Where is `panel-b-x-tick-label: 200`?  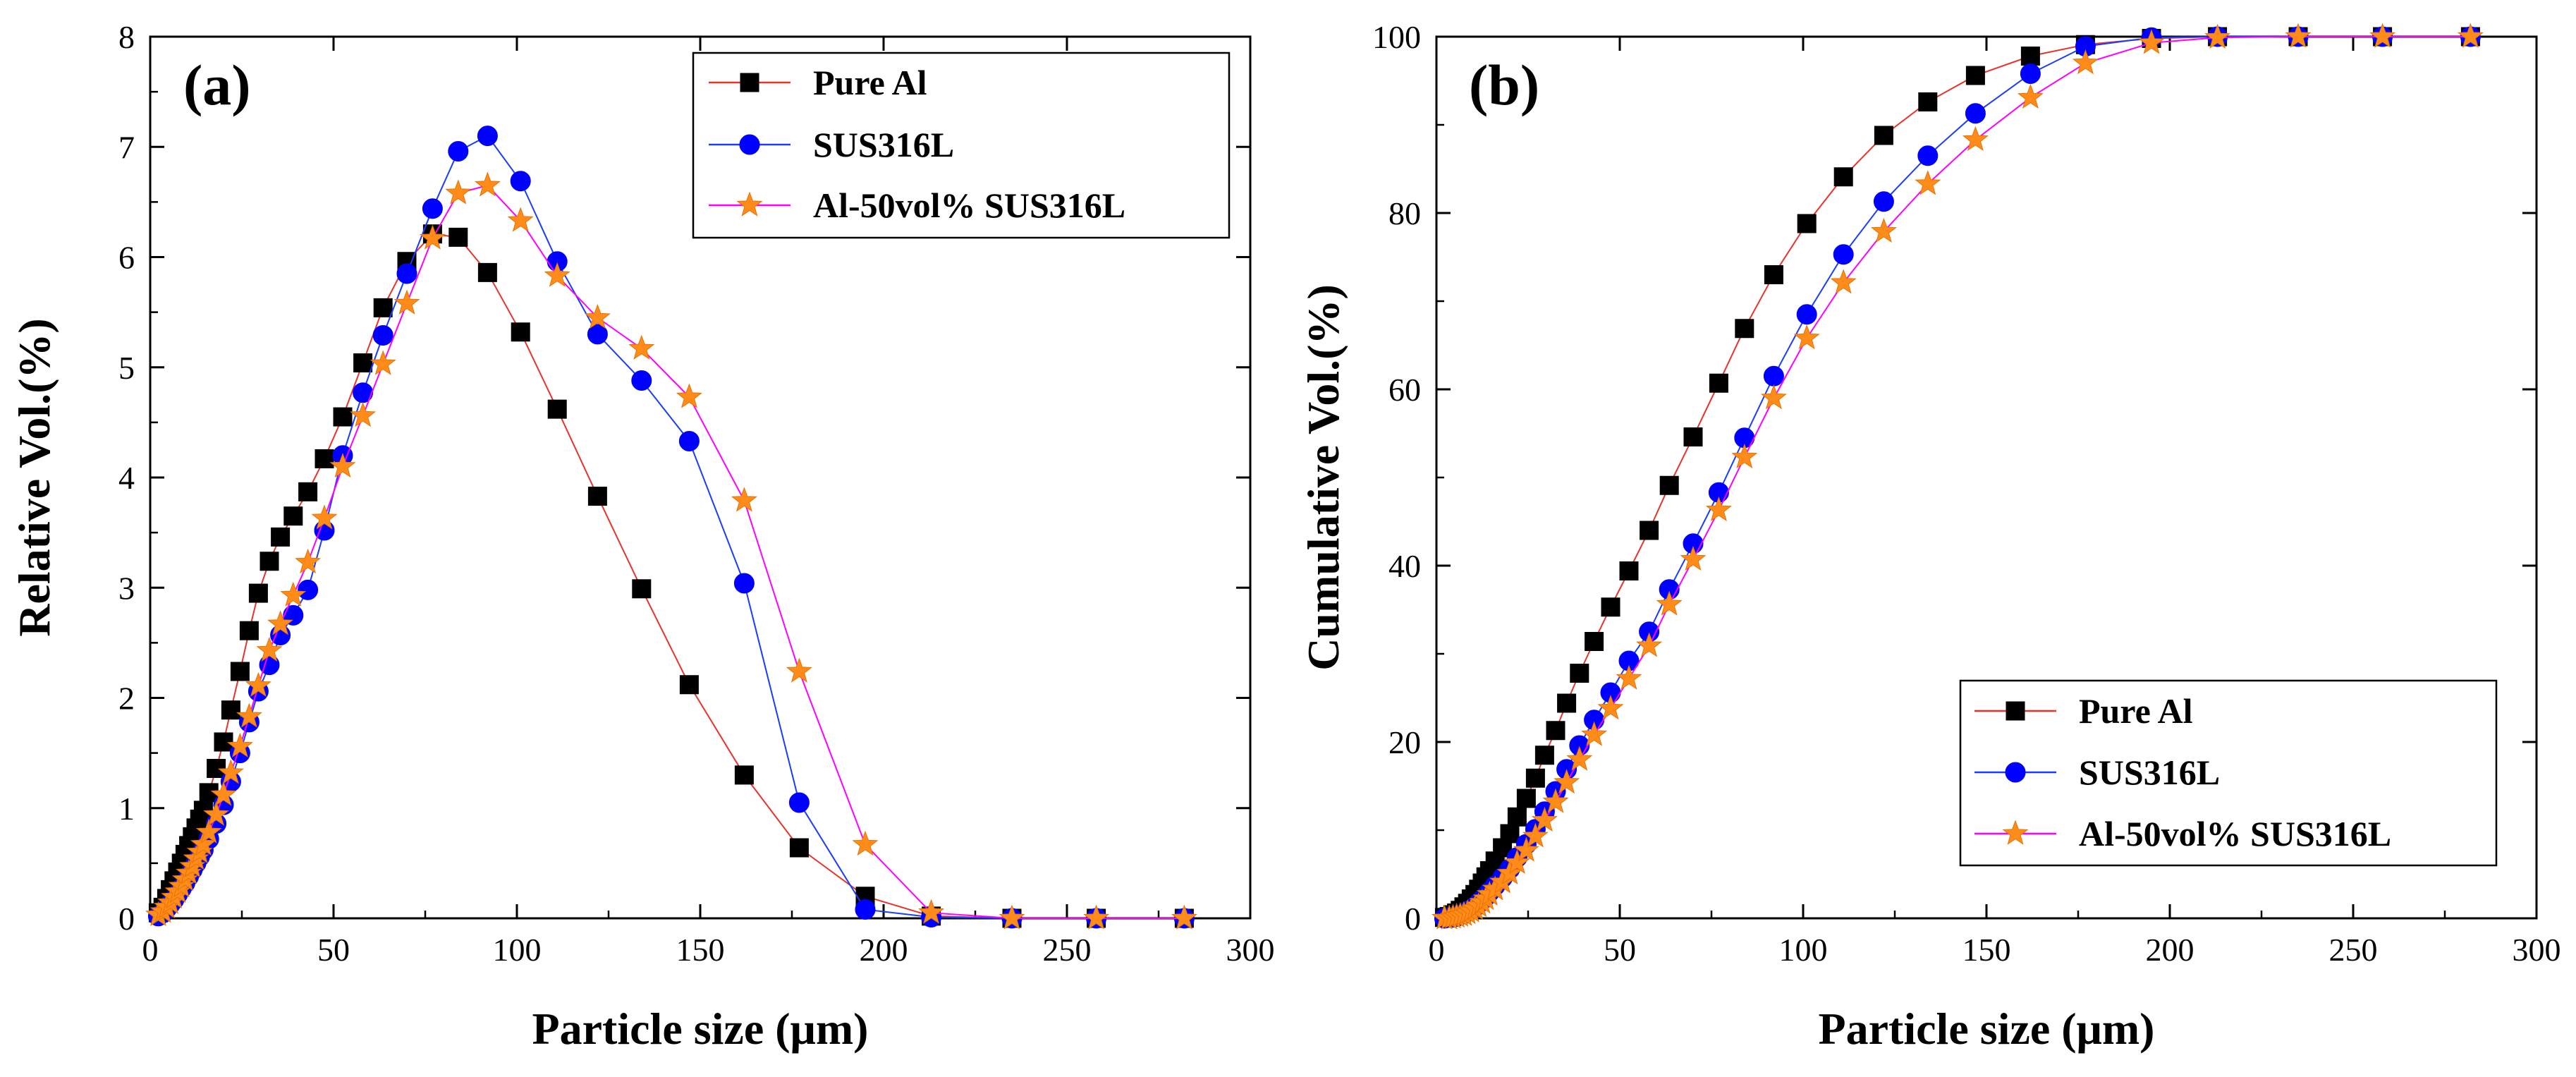
panel-b-x-tick-label: 200 is located at coordinates (2170, 950).